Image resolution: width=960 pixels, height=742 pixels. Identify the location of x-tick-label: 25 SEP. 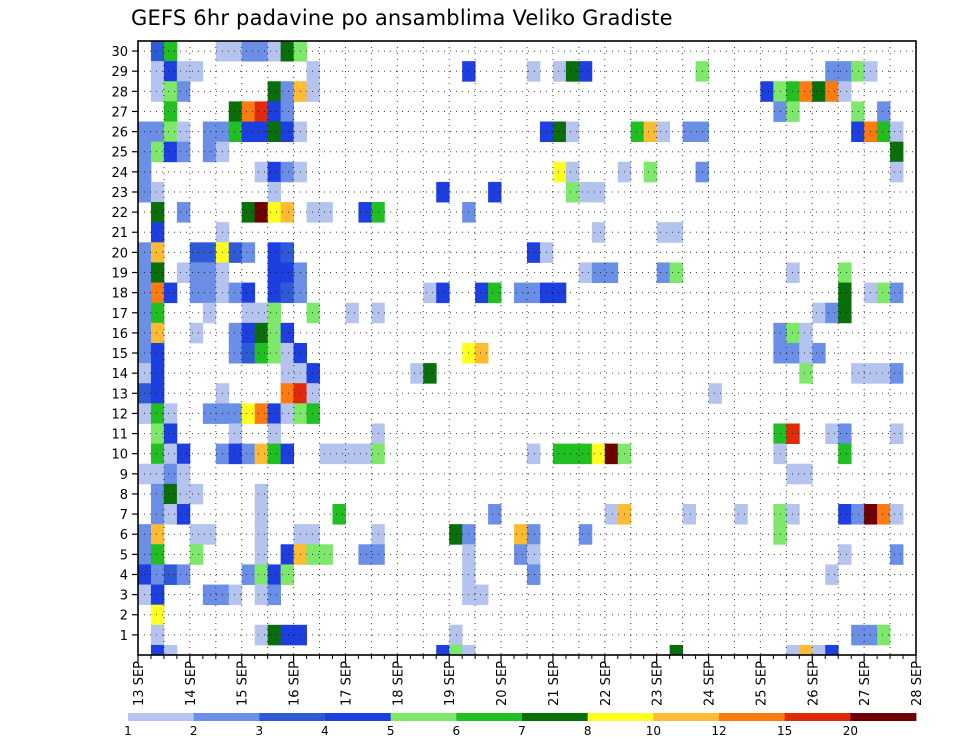
(761, 683).